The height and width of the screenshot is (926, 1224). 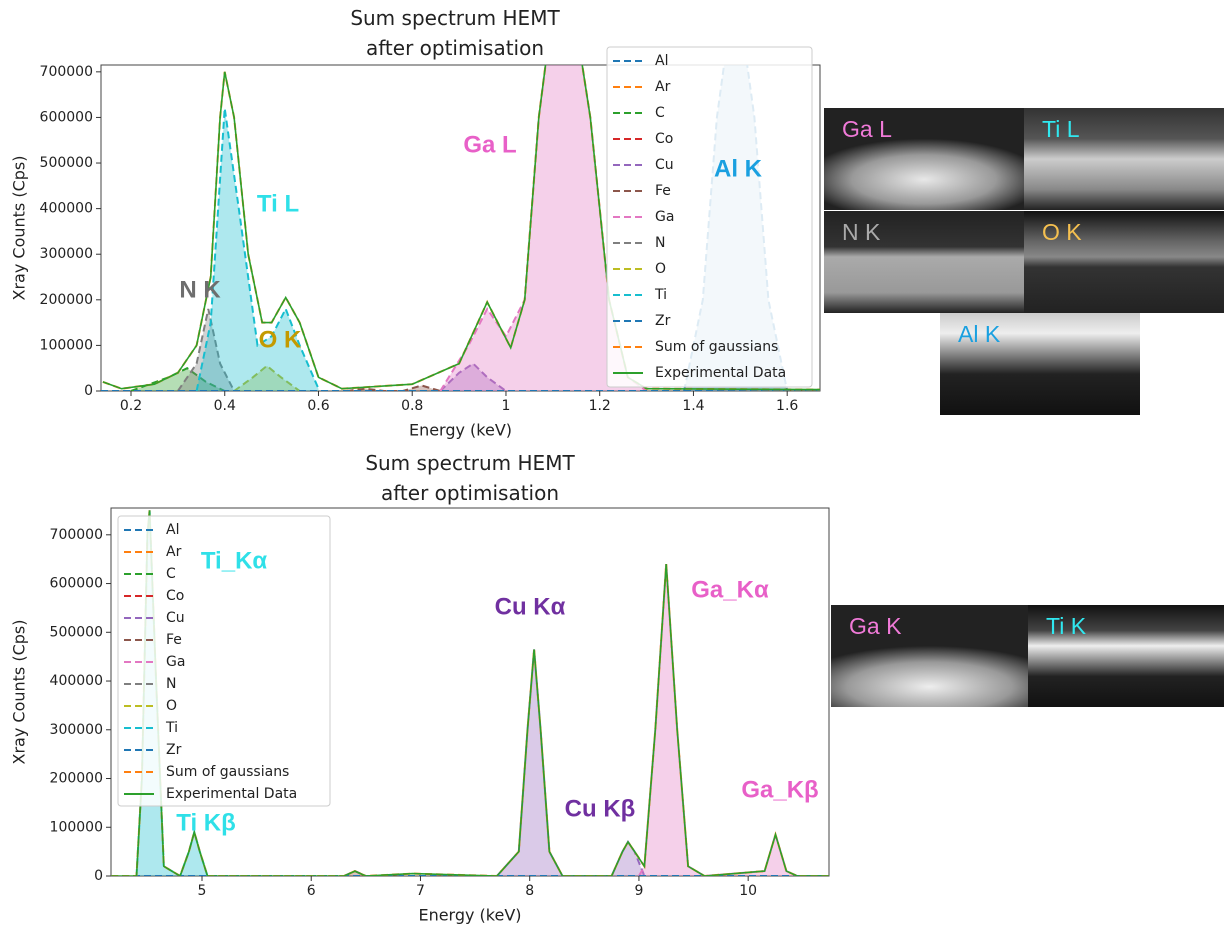 I want to click on x-tick-label: 1.6, so click(x=787, y=406).